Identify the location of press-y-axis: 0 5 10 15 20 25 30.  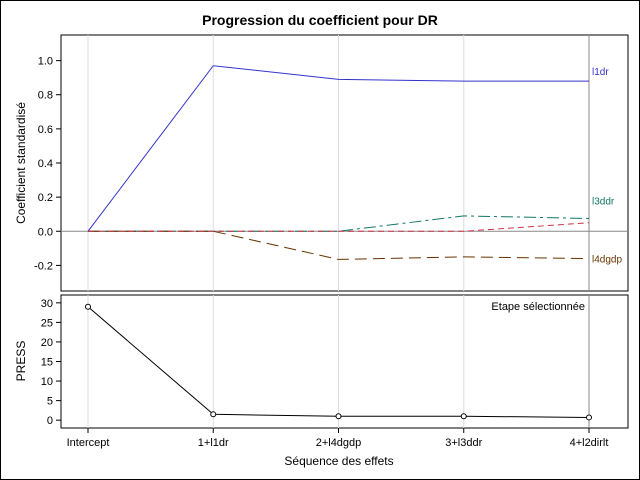
(51, 362).